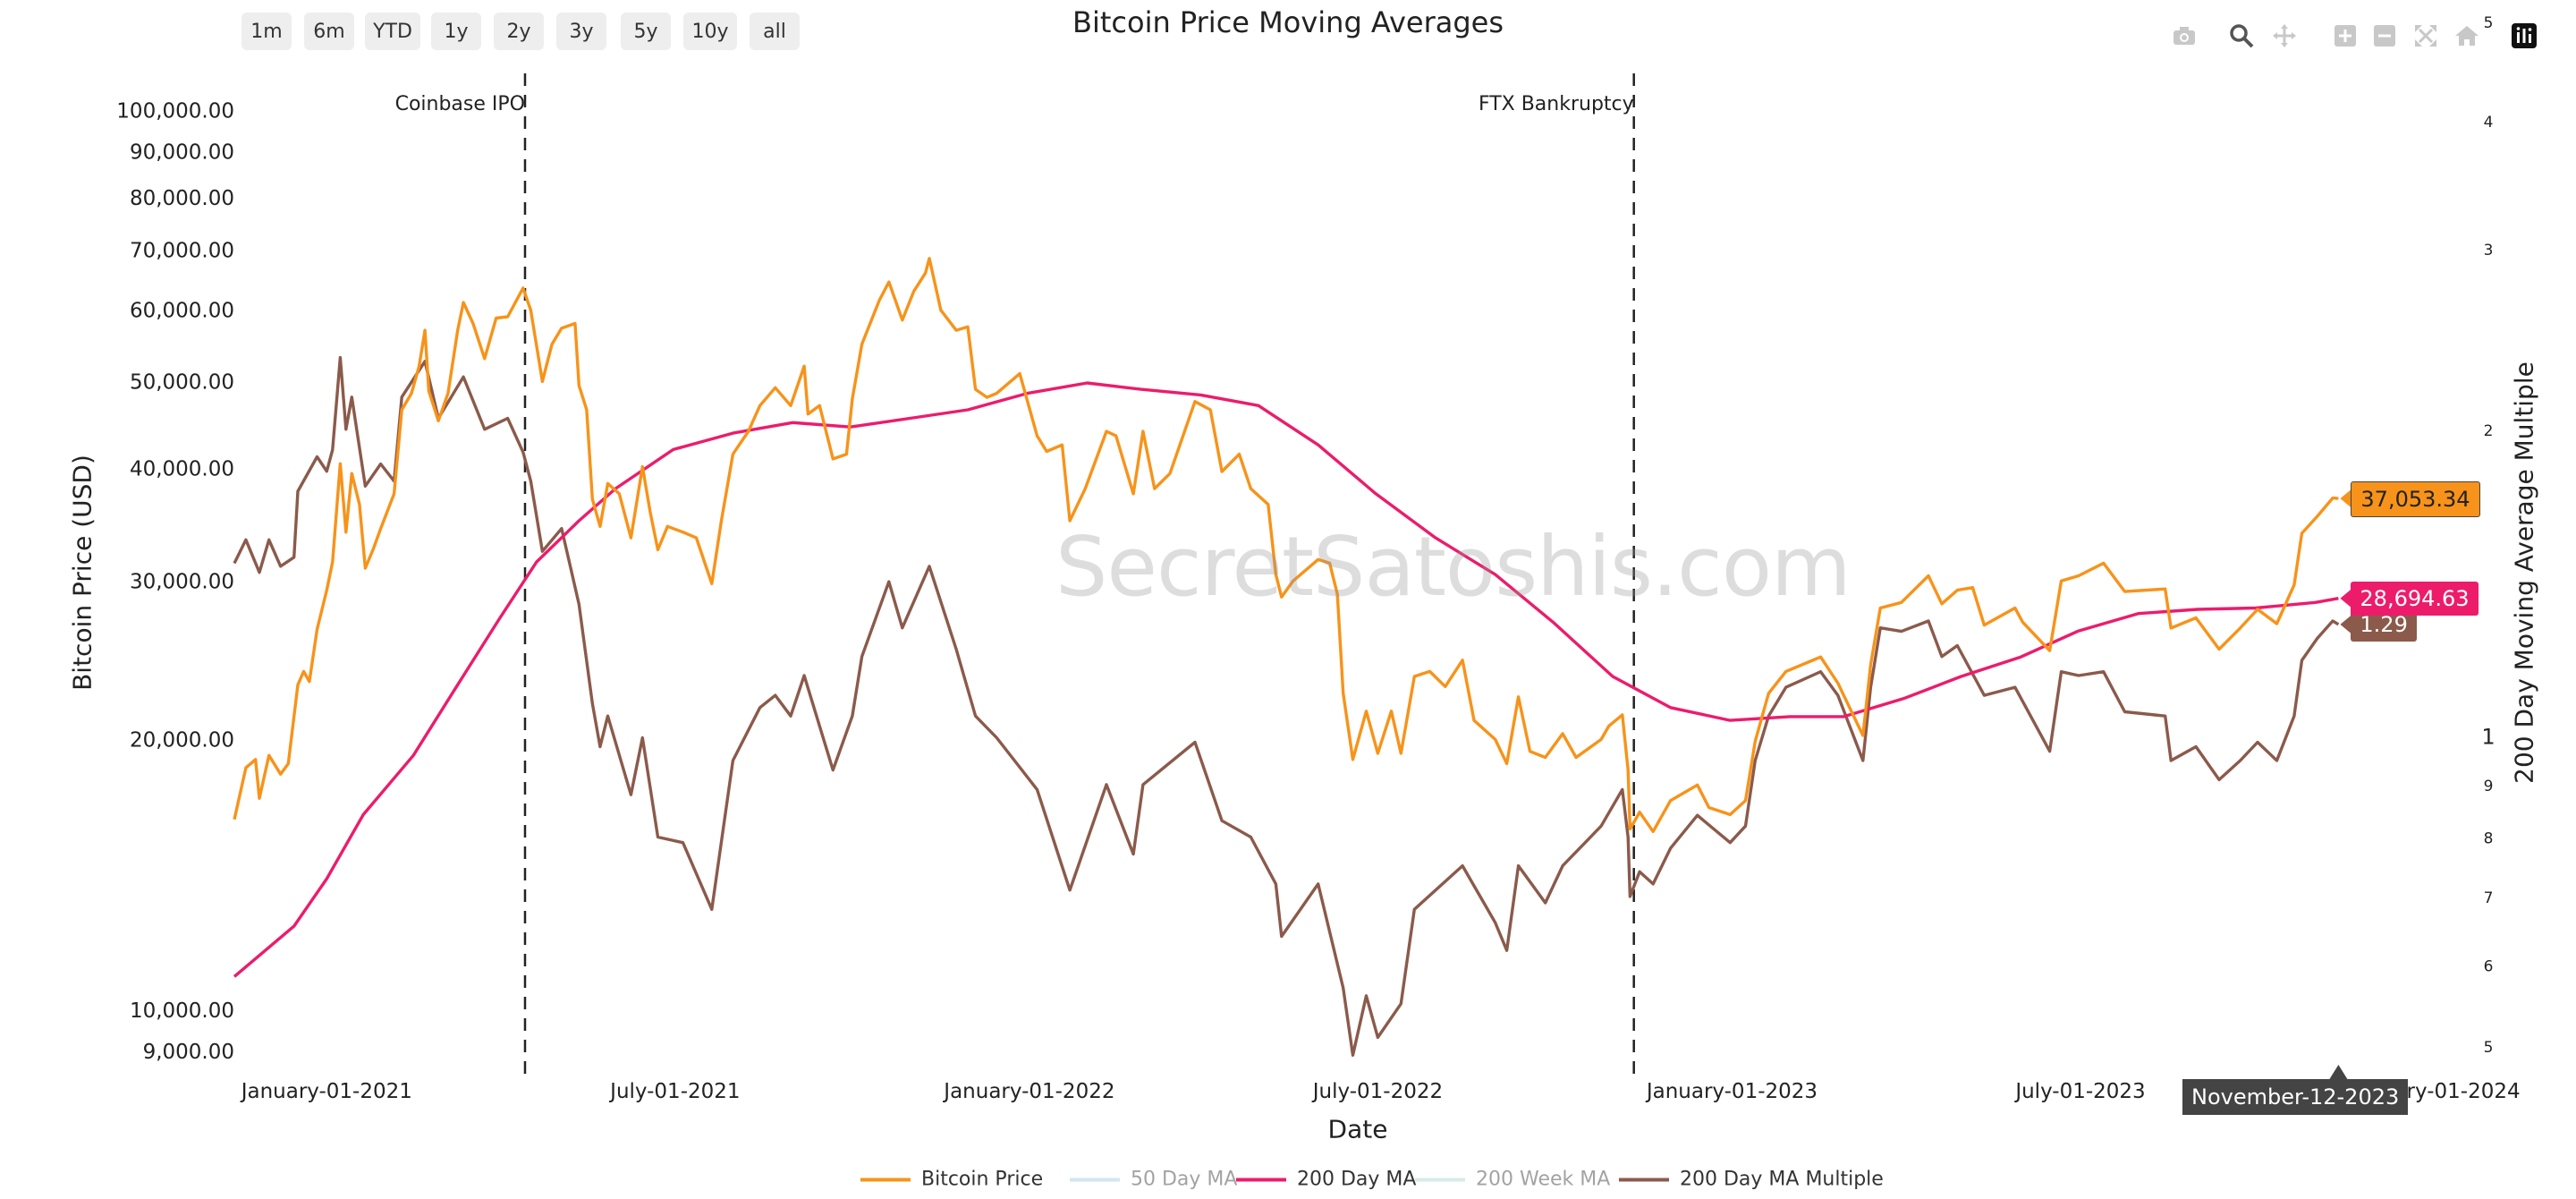 The height and width of the screenshot is (1199, 2576). Describe the element at coordinates (2425, 35) in the screenshot. I see `autoscale-icon` at that location.